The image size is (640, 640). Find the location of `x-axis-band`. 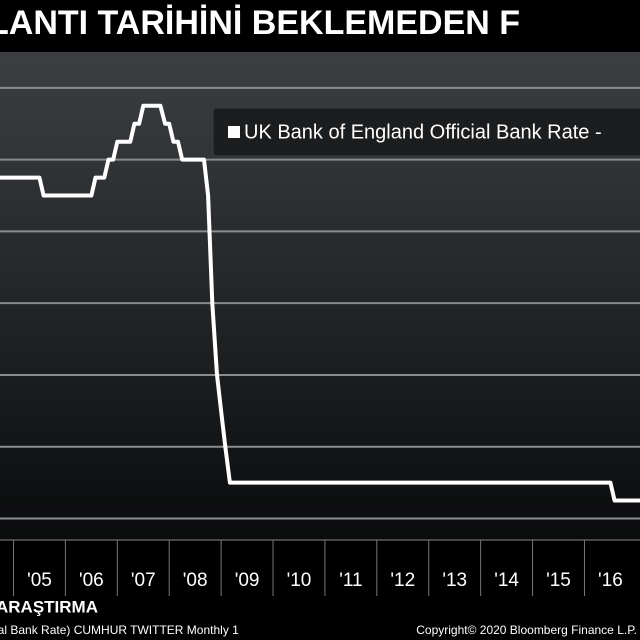

x-axis-band is located at coordinates (320, 568).